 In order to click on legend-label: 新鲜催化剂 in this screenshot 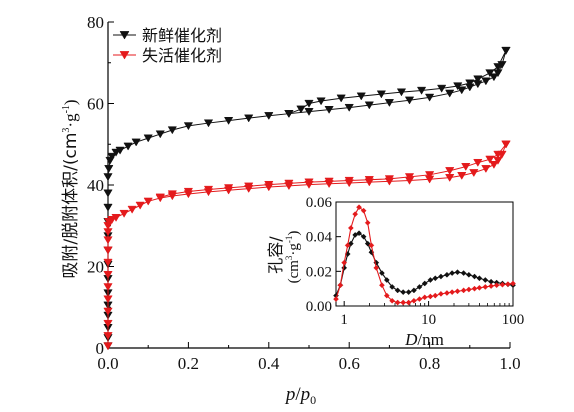, I will do `click(182, 35)`.